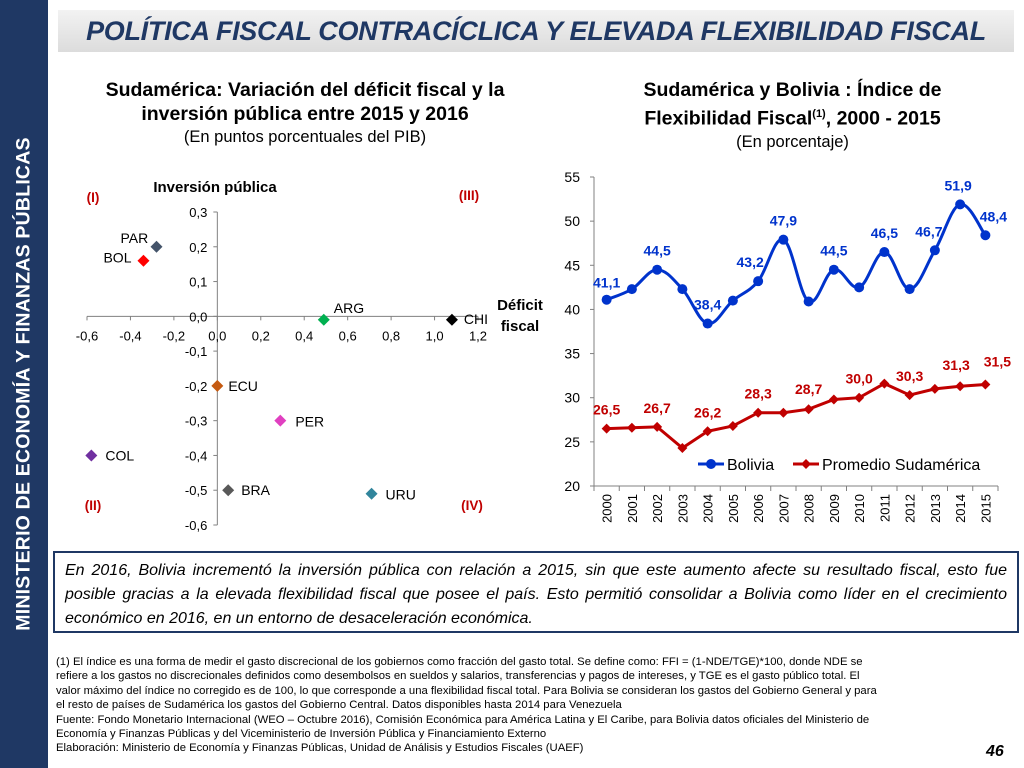 This screenshot has width=1024, height=768. Describe the element at coordinates (682, 508) in the screenshot. I see `x-tick-label: 2003` at that location.